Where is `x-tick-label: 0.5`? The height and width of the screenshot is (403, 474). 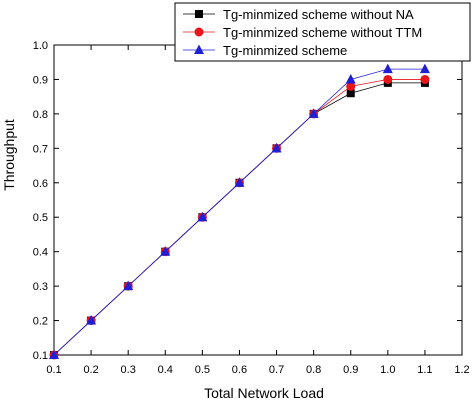
x-tick-label: 0.5 is located at coordinates (202, 370).